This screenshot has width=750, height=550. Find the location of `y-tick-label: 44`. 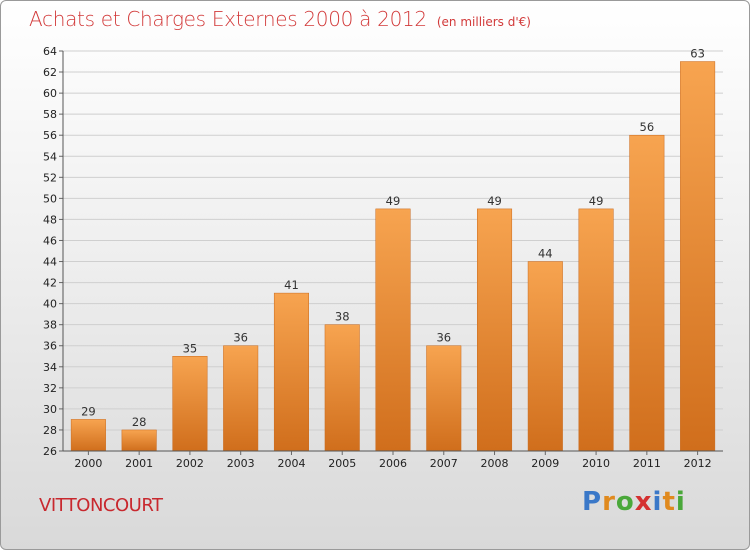

y-tick-label: 44 is located at coordinates (50, 262).